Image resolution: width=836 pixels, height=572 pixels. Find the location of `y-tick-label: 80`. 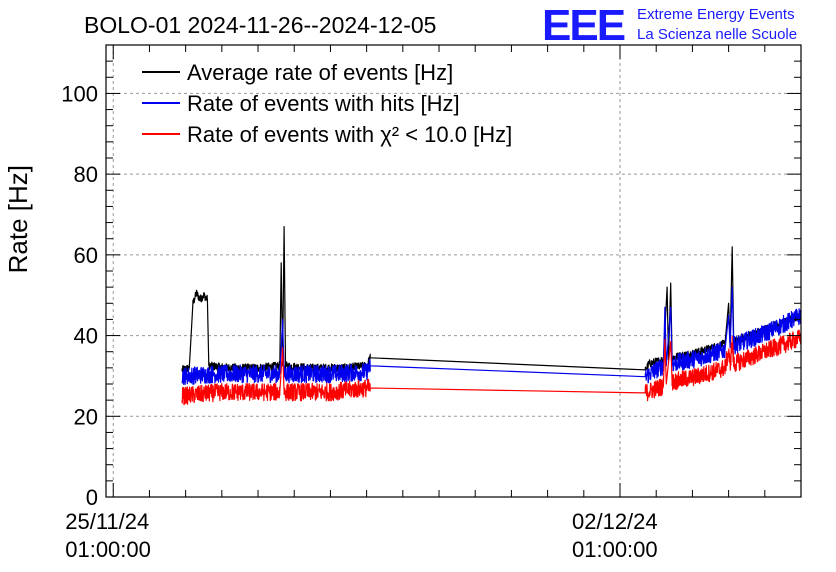

y-tick-label: 80 is located at coordinates (86, 174).